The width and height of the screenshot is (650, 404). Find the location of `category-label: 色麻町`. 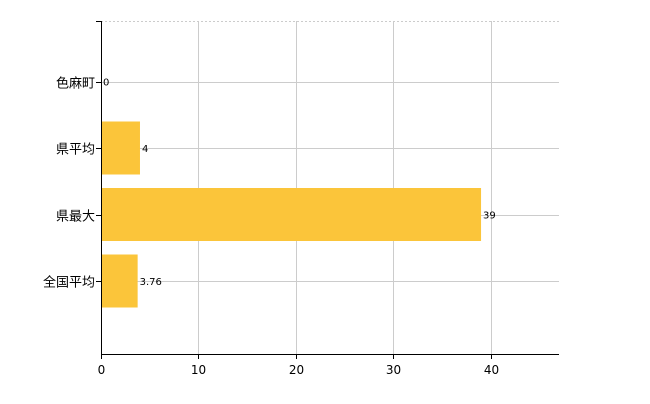

category-label: 色麻町 is located at coordinates (75, 84).